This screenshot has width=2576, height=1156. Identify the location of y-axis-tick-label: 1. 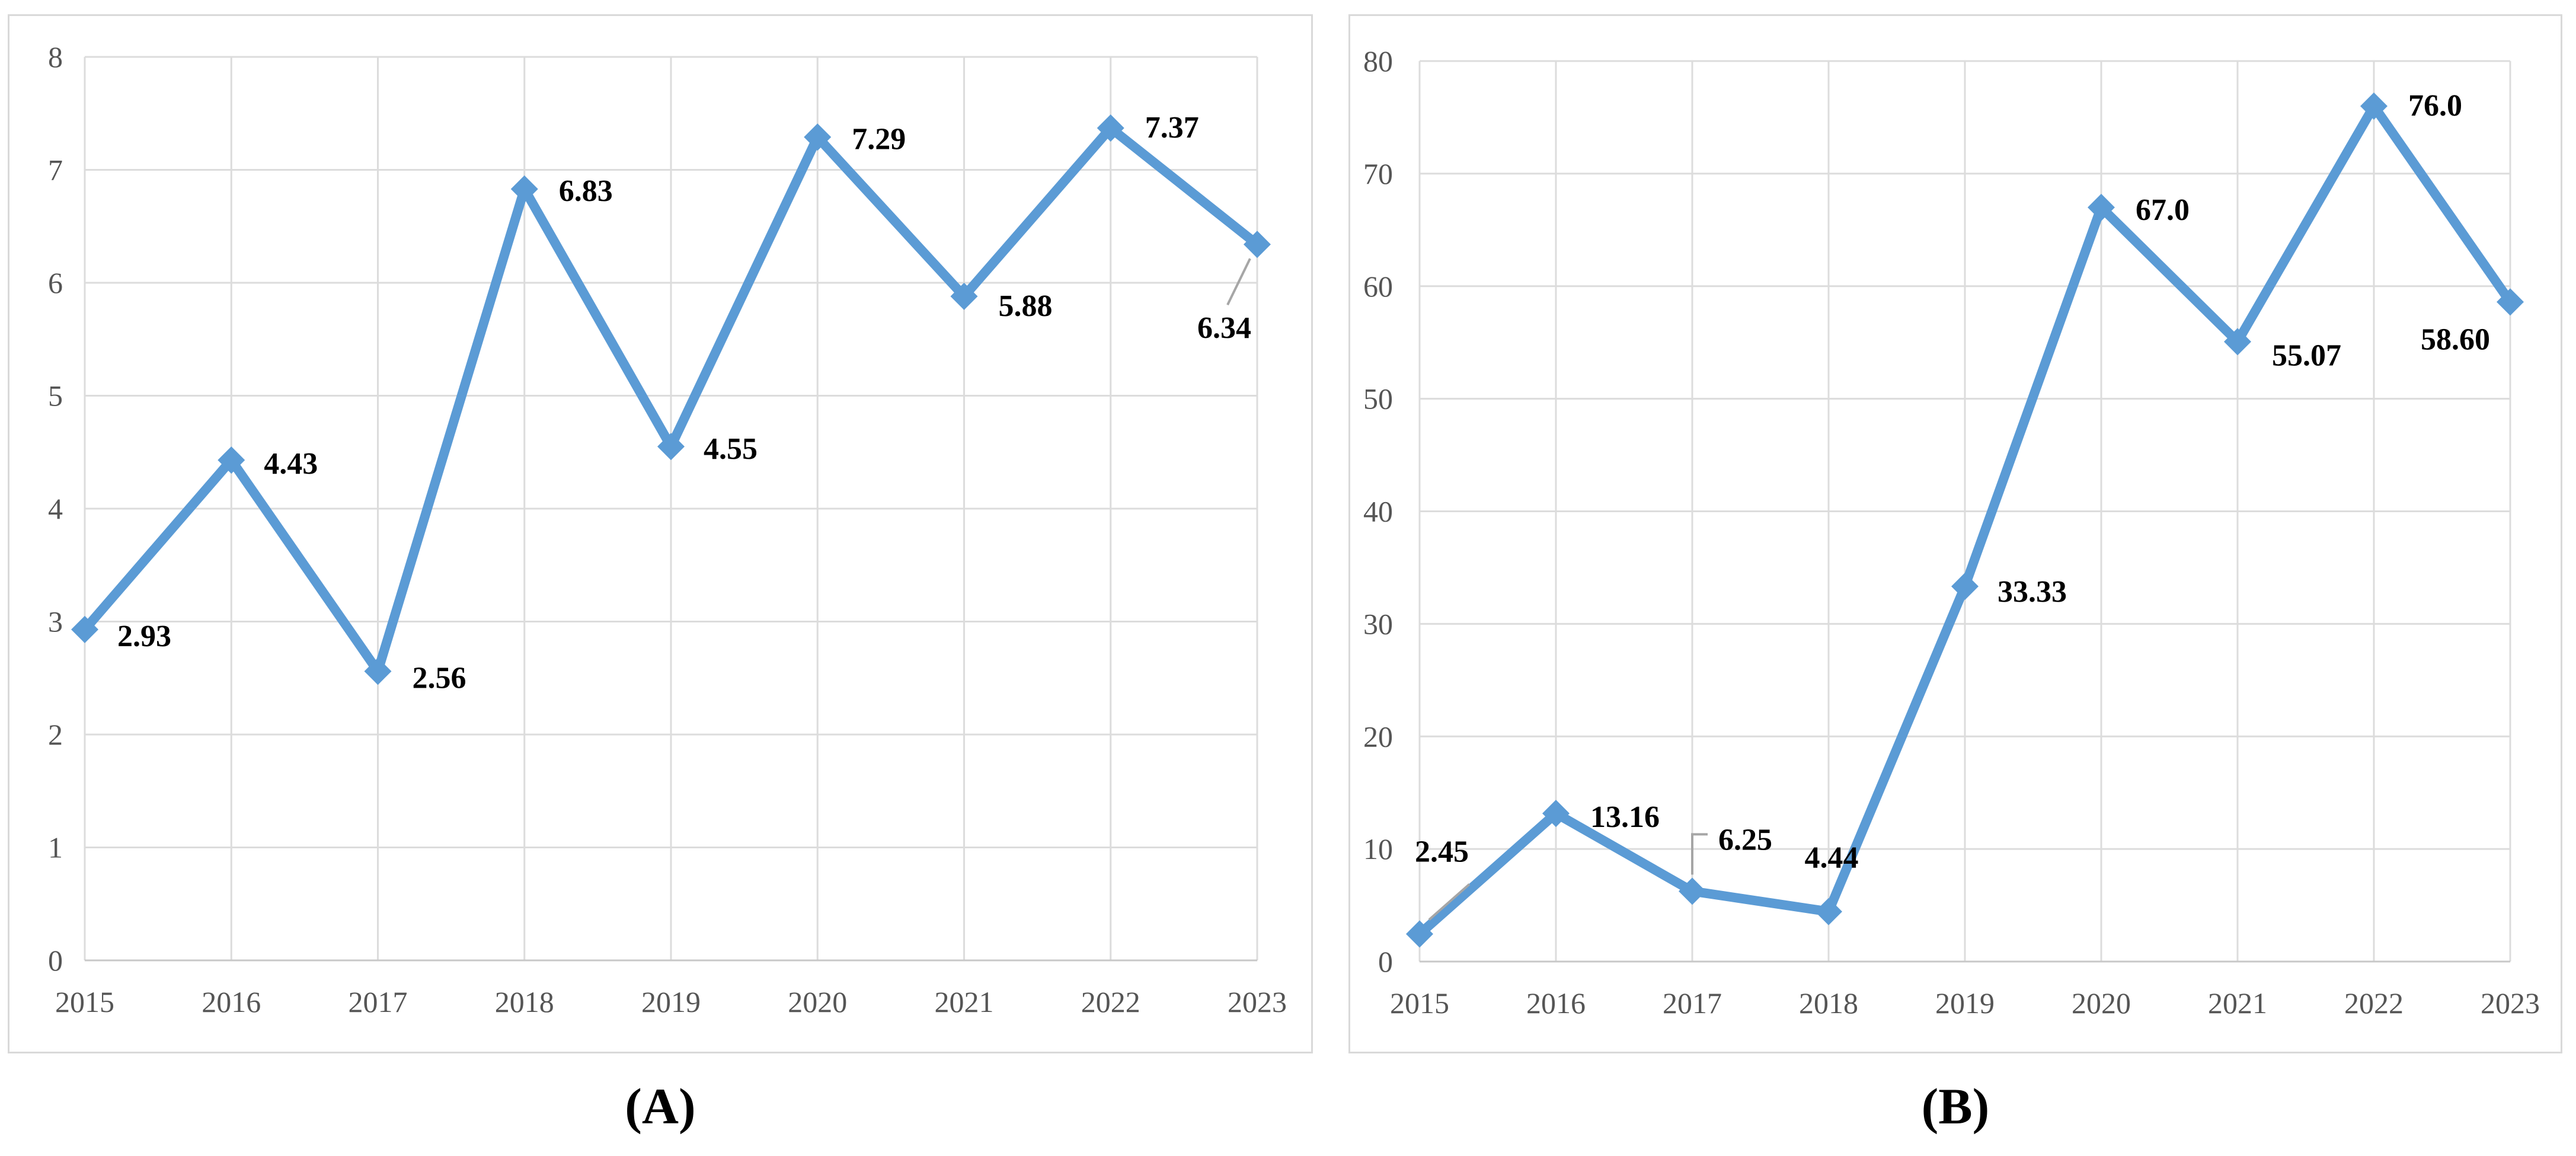
(55, 847).